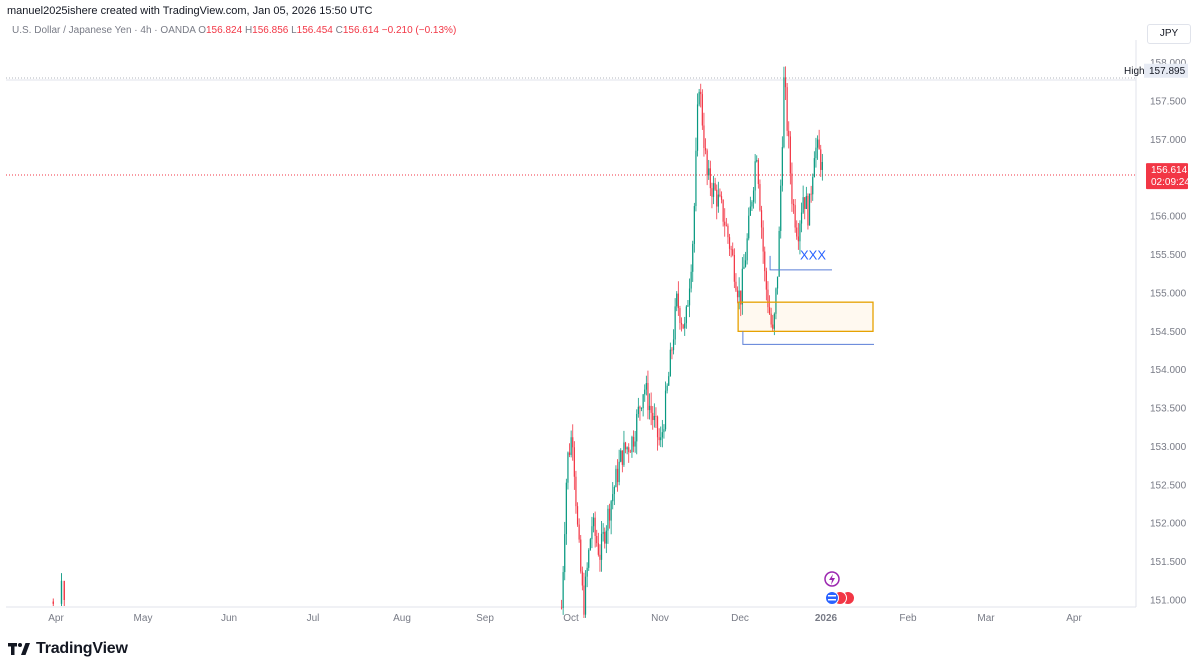  Describe the element at coordinates (740, 618) in the screenshot. I see `time-tick-label: Dec` at that location.